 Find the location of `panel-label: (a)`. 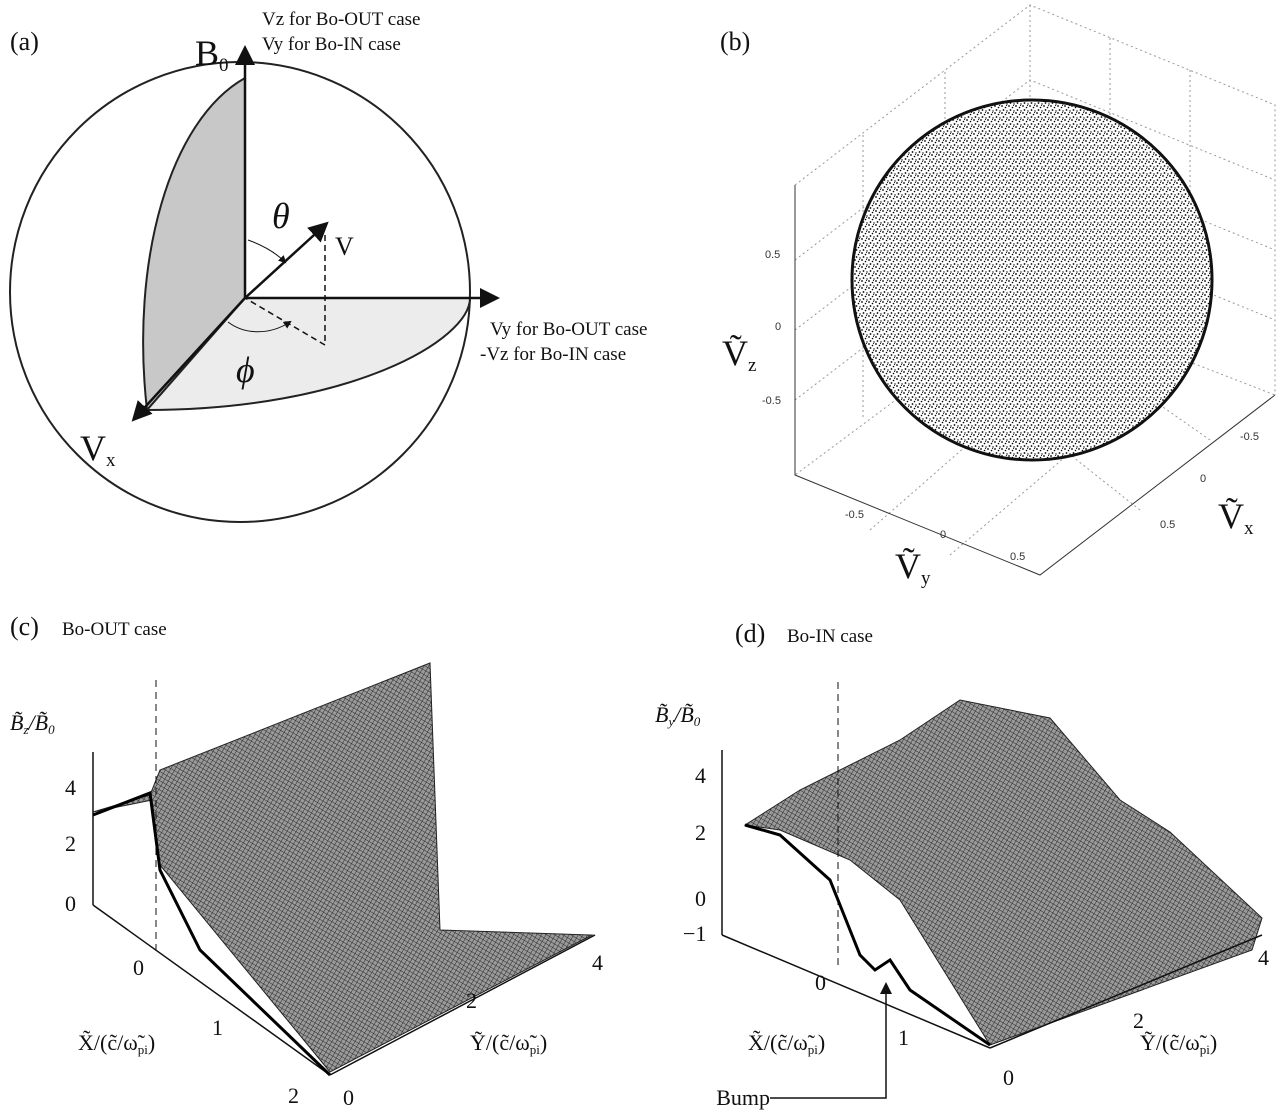

panel-label: (a) is located at coordinates (24, 41).